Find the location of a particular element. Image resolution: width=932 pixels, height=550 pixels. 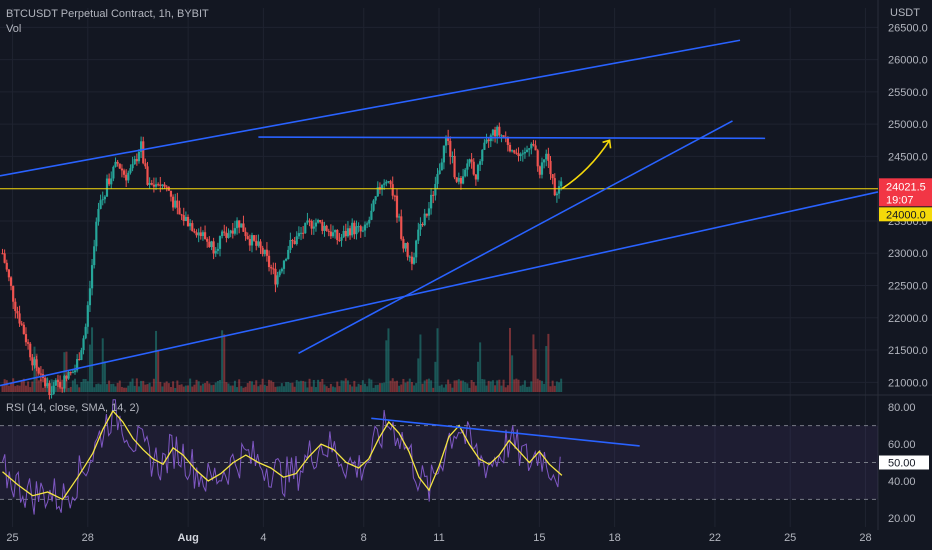

price-tick-label: 26000.0 is located at coordinates (908, 61).